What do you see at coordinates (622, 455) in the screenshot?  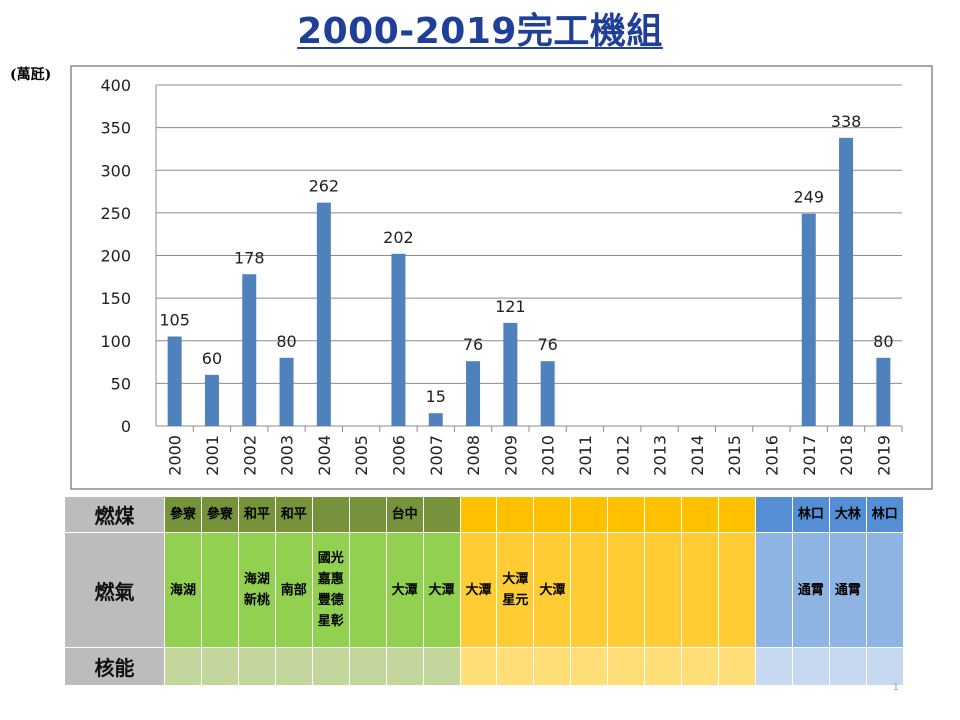 I see `x-tick-label-2012: 2012` at bounding box center [622, 455].